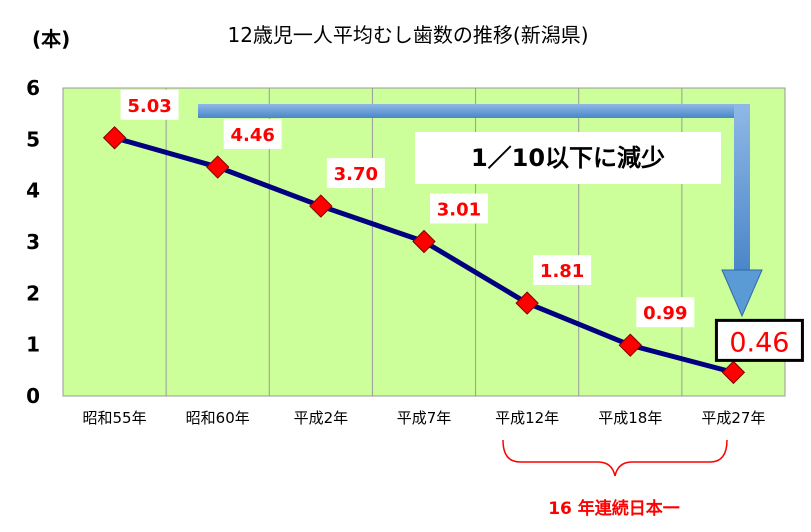 This screenshot has height=532, width=811. I want to click on x-tick-label: 昭和60年, so click(218, 418).